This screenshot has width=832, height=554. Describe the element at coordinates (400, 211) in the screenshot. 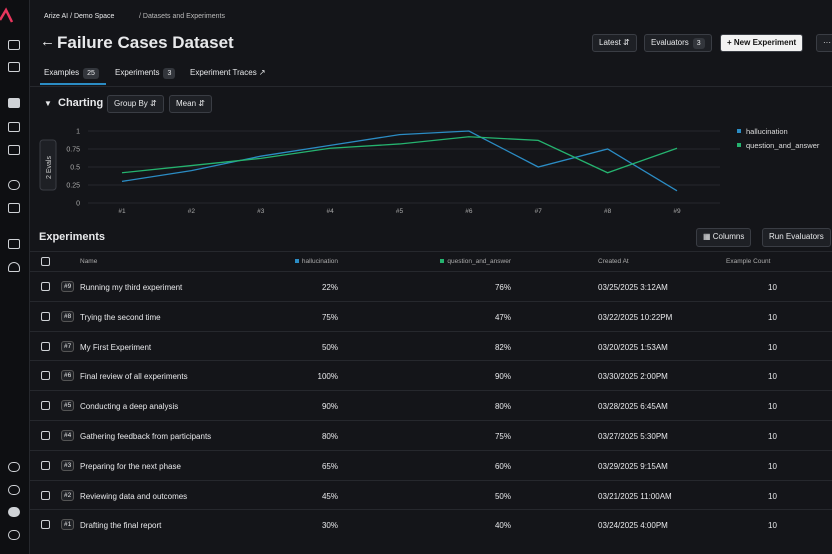

I see `x-tick-label: #5` at that location.